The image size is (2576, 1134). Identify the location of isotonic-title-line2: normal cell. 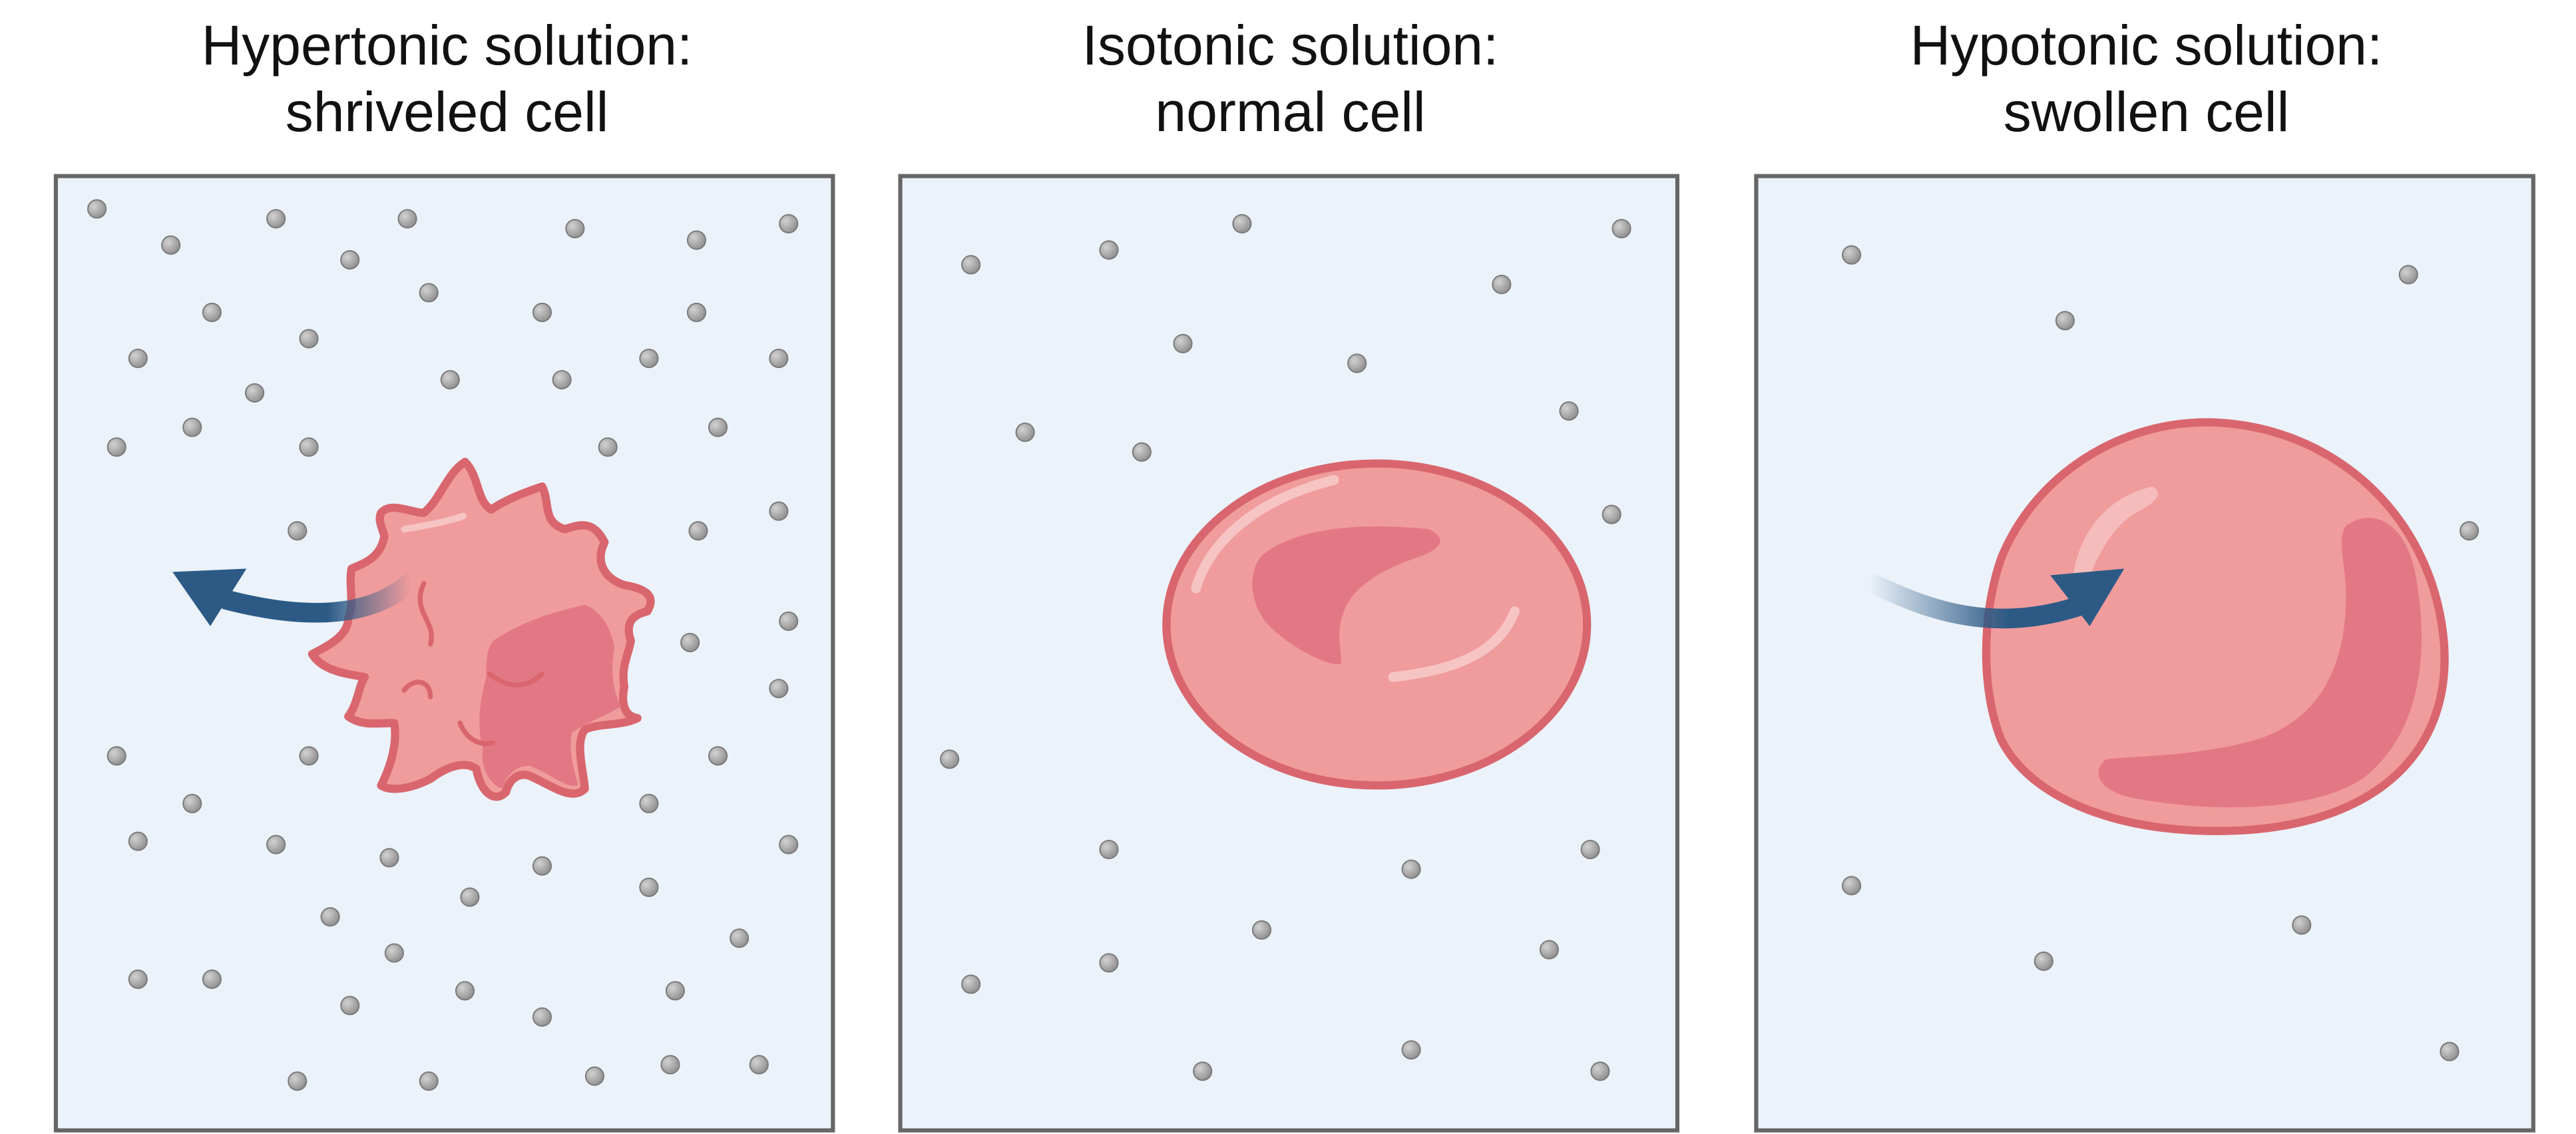
(1290, 112).